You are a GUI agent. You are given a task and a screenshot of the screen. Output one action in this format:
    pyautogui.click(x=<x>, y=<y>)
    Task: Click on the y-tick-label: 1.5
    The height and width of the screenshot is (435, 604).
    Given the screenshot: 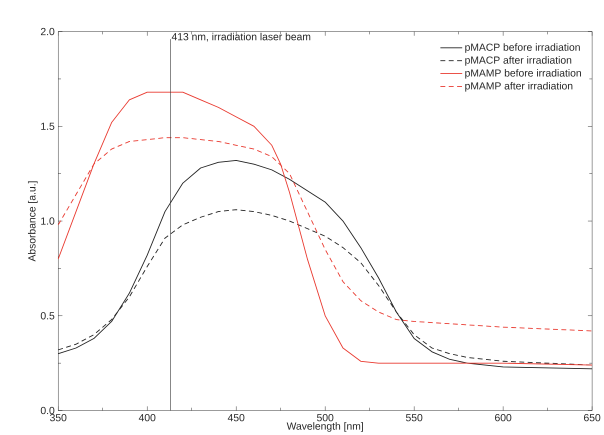 What is the action you would take?
    pyautogui.click(x=47, y=126)
    